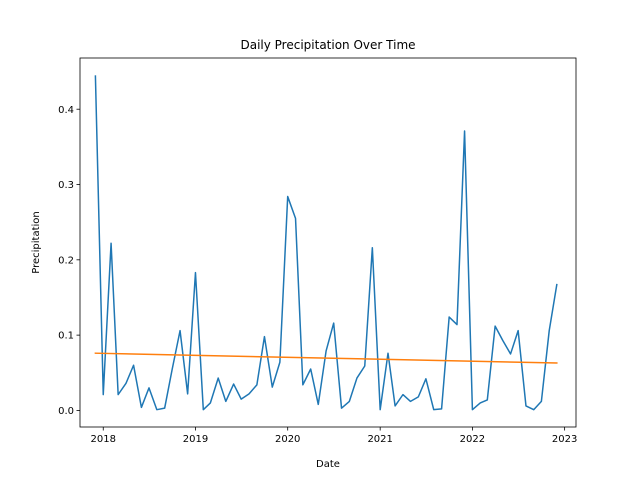 This screenshot has width=640, height=480. Describe the element at coordinates (66, 110) in the screenshot. I see `y-tick-label: 0.4` at that location.